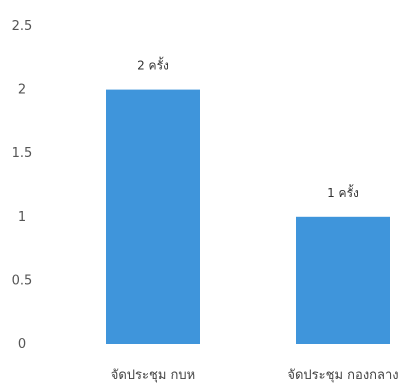  Describe the element at coordinates (343, 192) in the screenshot. I see `bar-data-label: 1 ครั้ง` at that location.